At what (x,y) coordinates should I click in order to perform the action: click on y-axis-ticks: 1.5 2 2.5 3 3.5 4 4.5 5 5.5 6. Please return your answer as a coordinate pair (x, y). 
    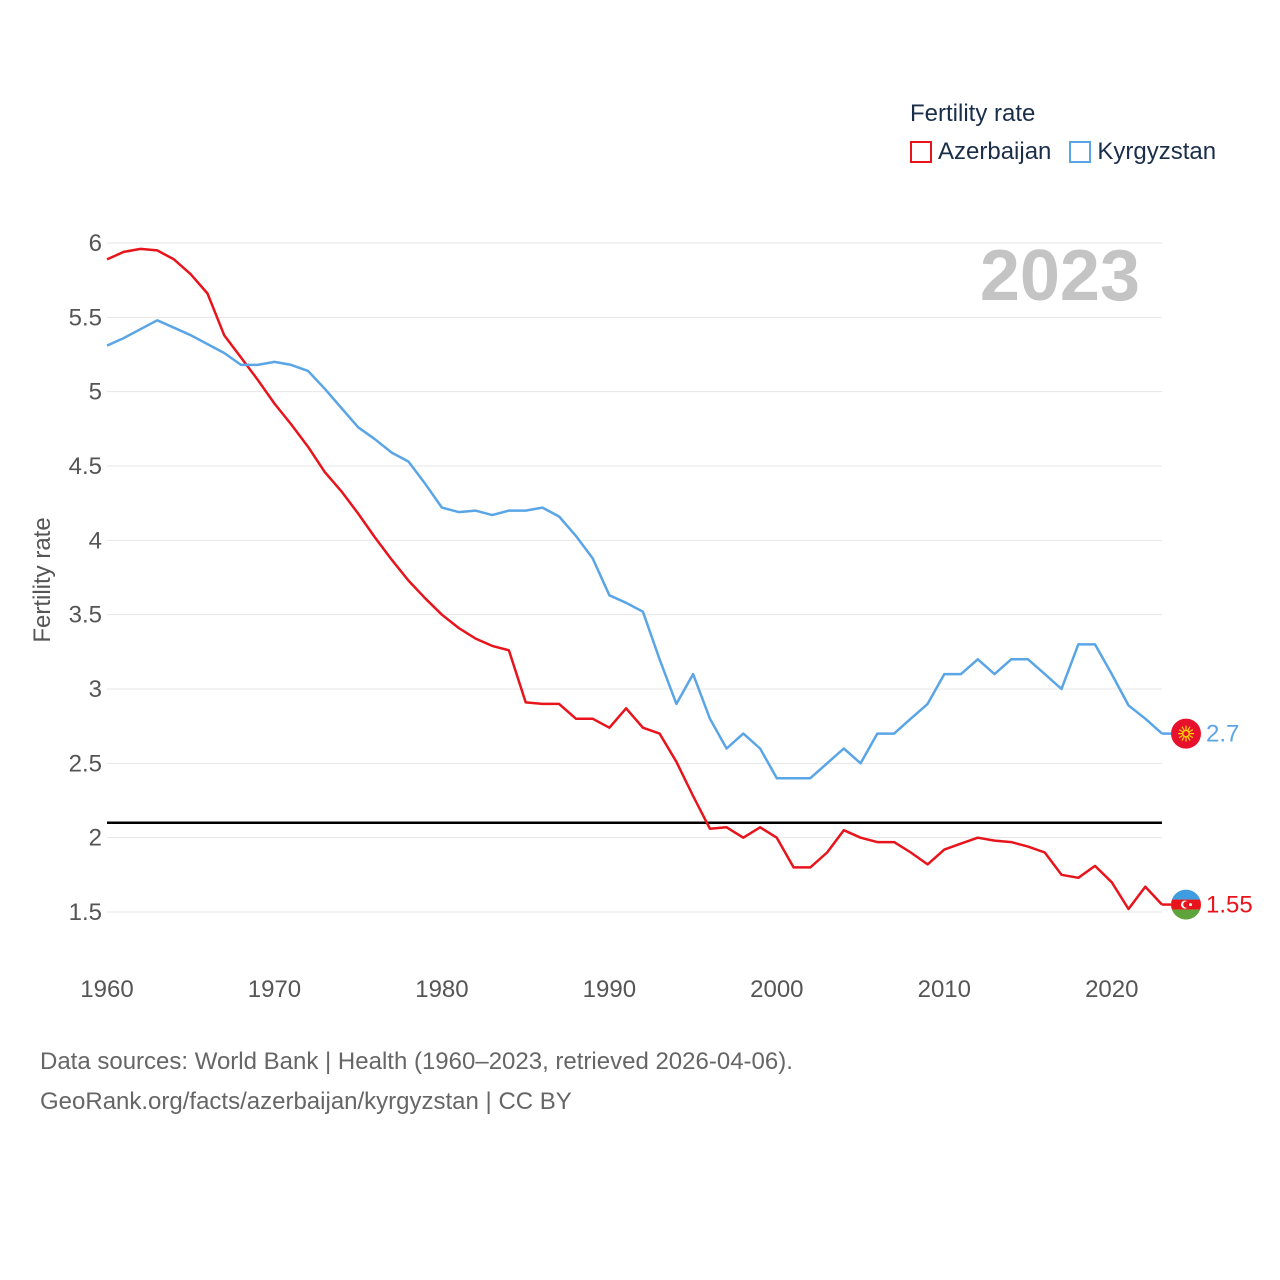
    Looking at the image, I should click on (85, 578).